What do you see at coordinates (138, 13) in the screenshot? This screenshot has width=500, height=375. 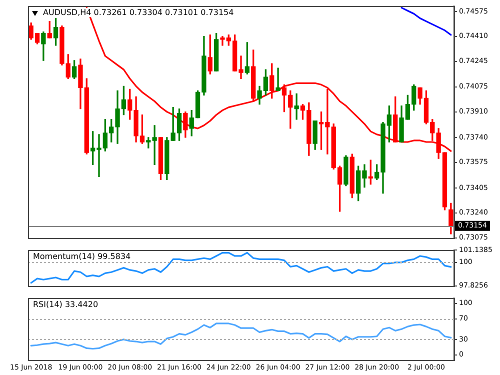 I see `chart-title: AUDUSD,H4 0.73261 0.73304 0.73101 0.73154` at bounding box center [138, 13].